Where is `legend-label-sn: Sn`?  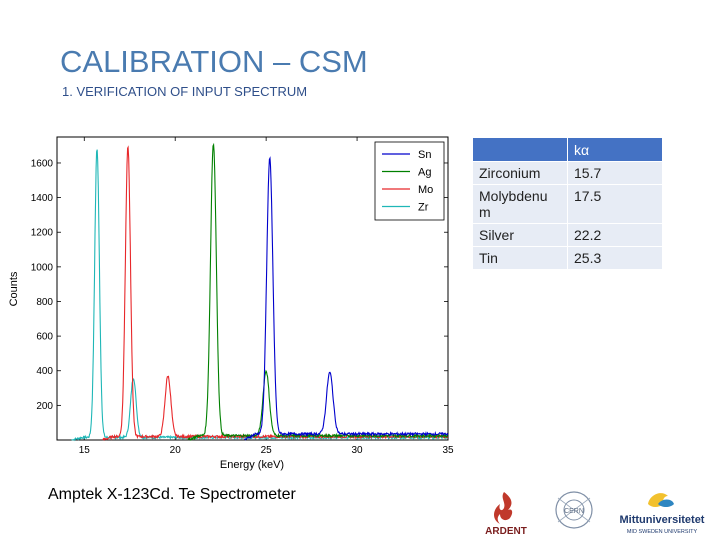 legend-label-sn: Sn is located at coordinates (424, 155).